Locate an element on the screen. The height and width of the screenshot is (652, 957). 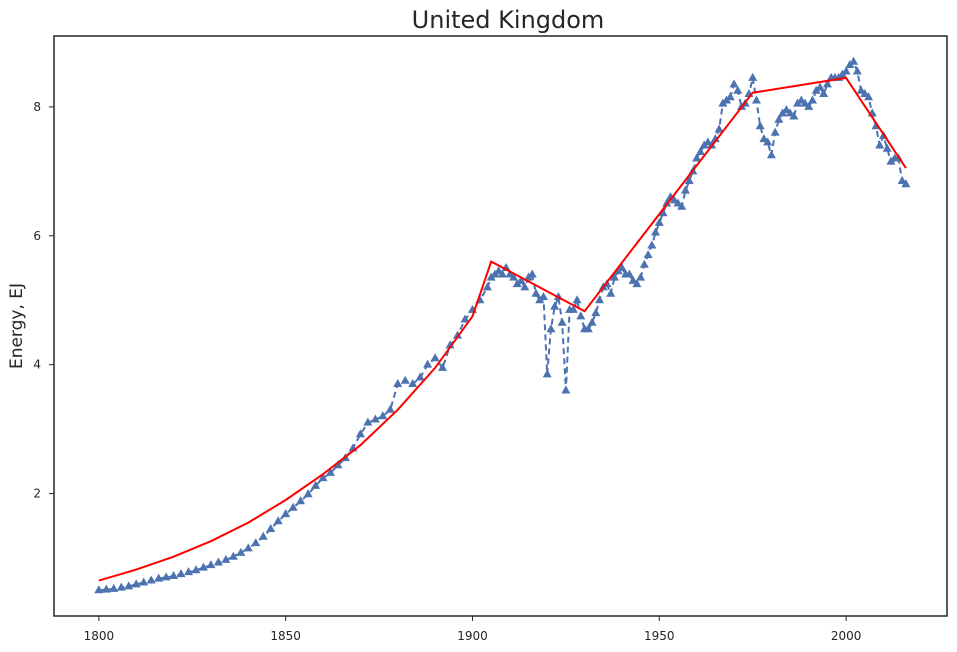
x-tick-label: 1950 is located at coordinates (659, 636).